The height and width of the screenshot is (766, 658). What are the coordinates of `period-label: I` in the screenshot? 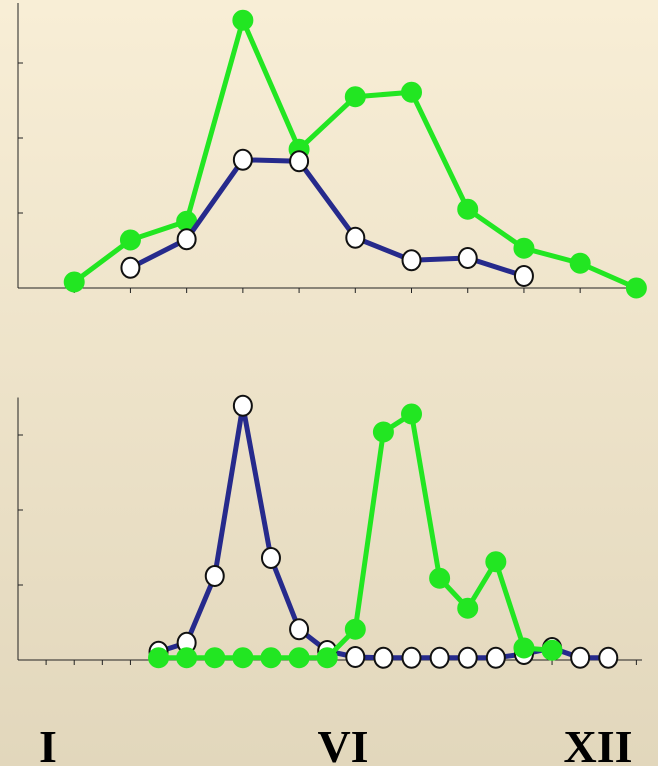 It's located at (48, 743).